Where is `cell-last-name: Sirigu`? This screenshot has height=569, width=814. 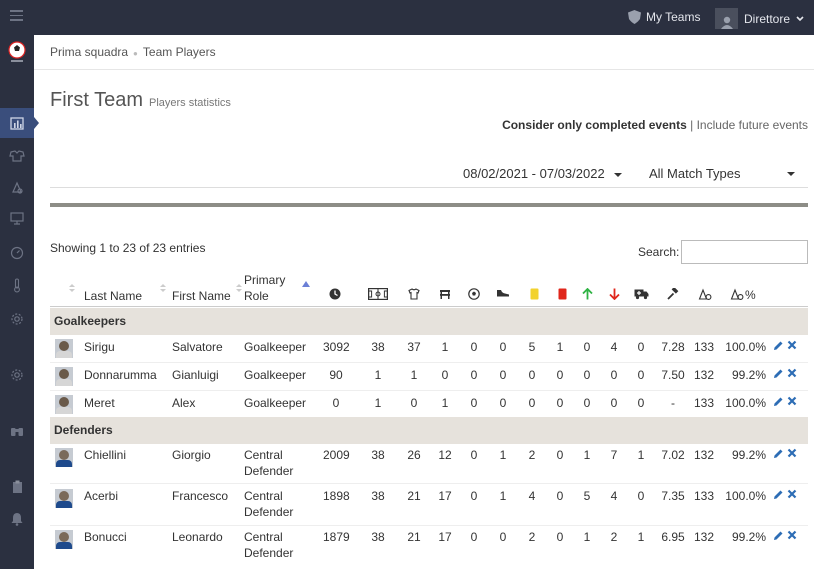
cell-last-name: Sirigu is located at coordinates (99, 347).